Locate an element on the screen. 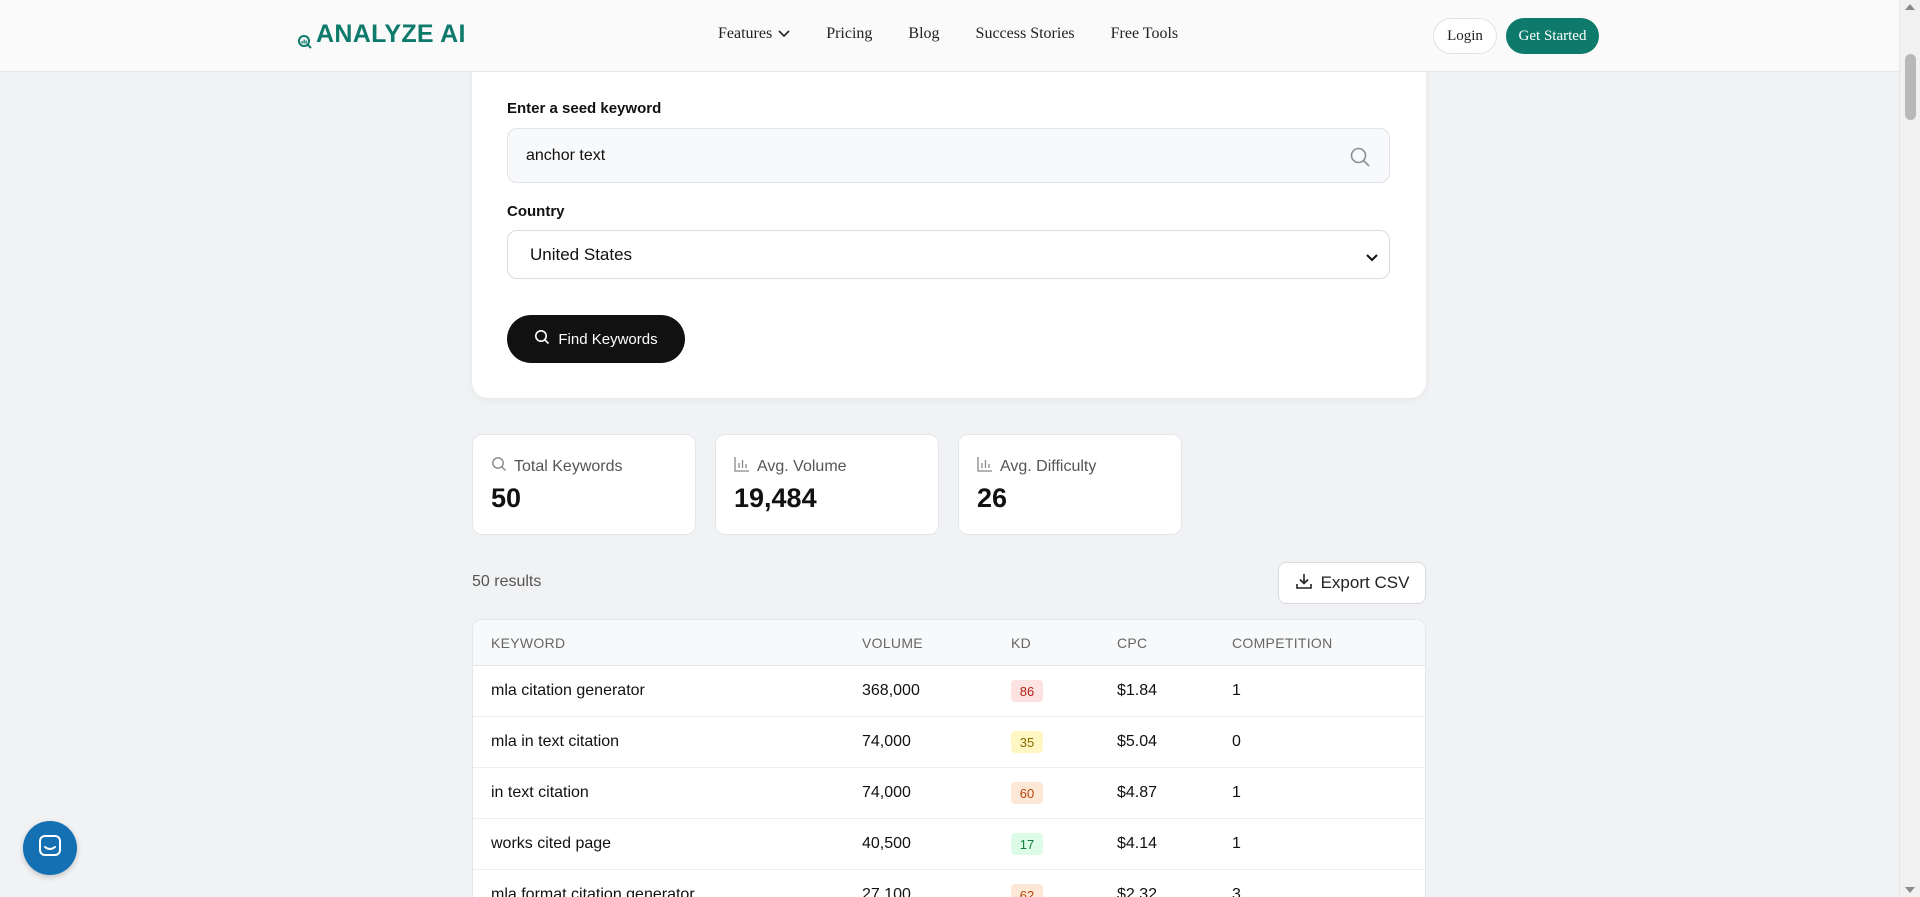 The width and height of the screenshot is (1920, 897). cell-cpc: $4.14 is located at coordinates (1137, 843).